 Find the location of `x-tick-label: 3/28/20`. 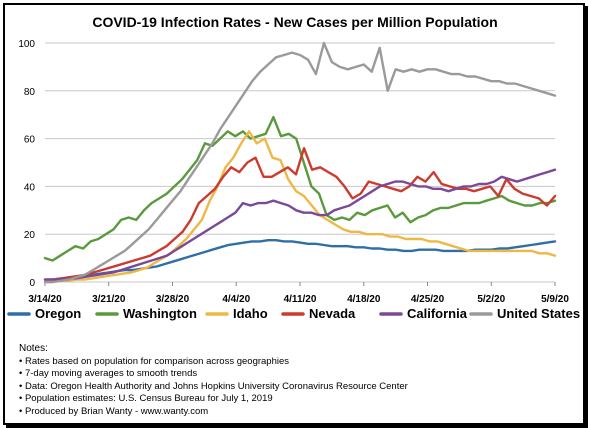

x-tick-label: 3/28/20 is located at coordinates (173, 299).